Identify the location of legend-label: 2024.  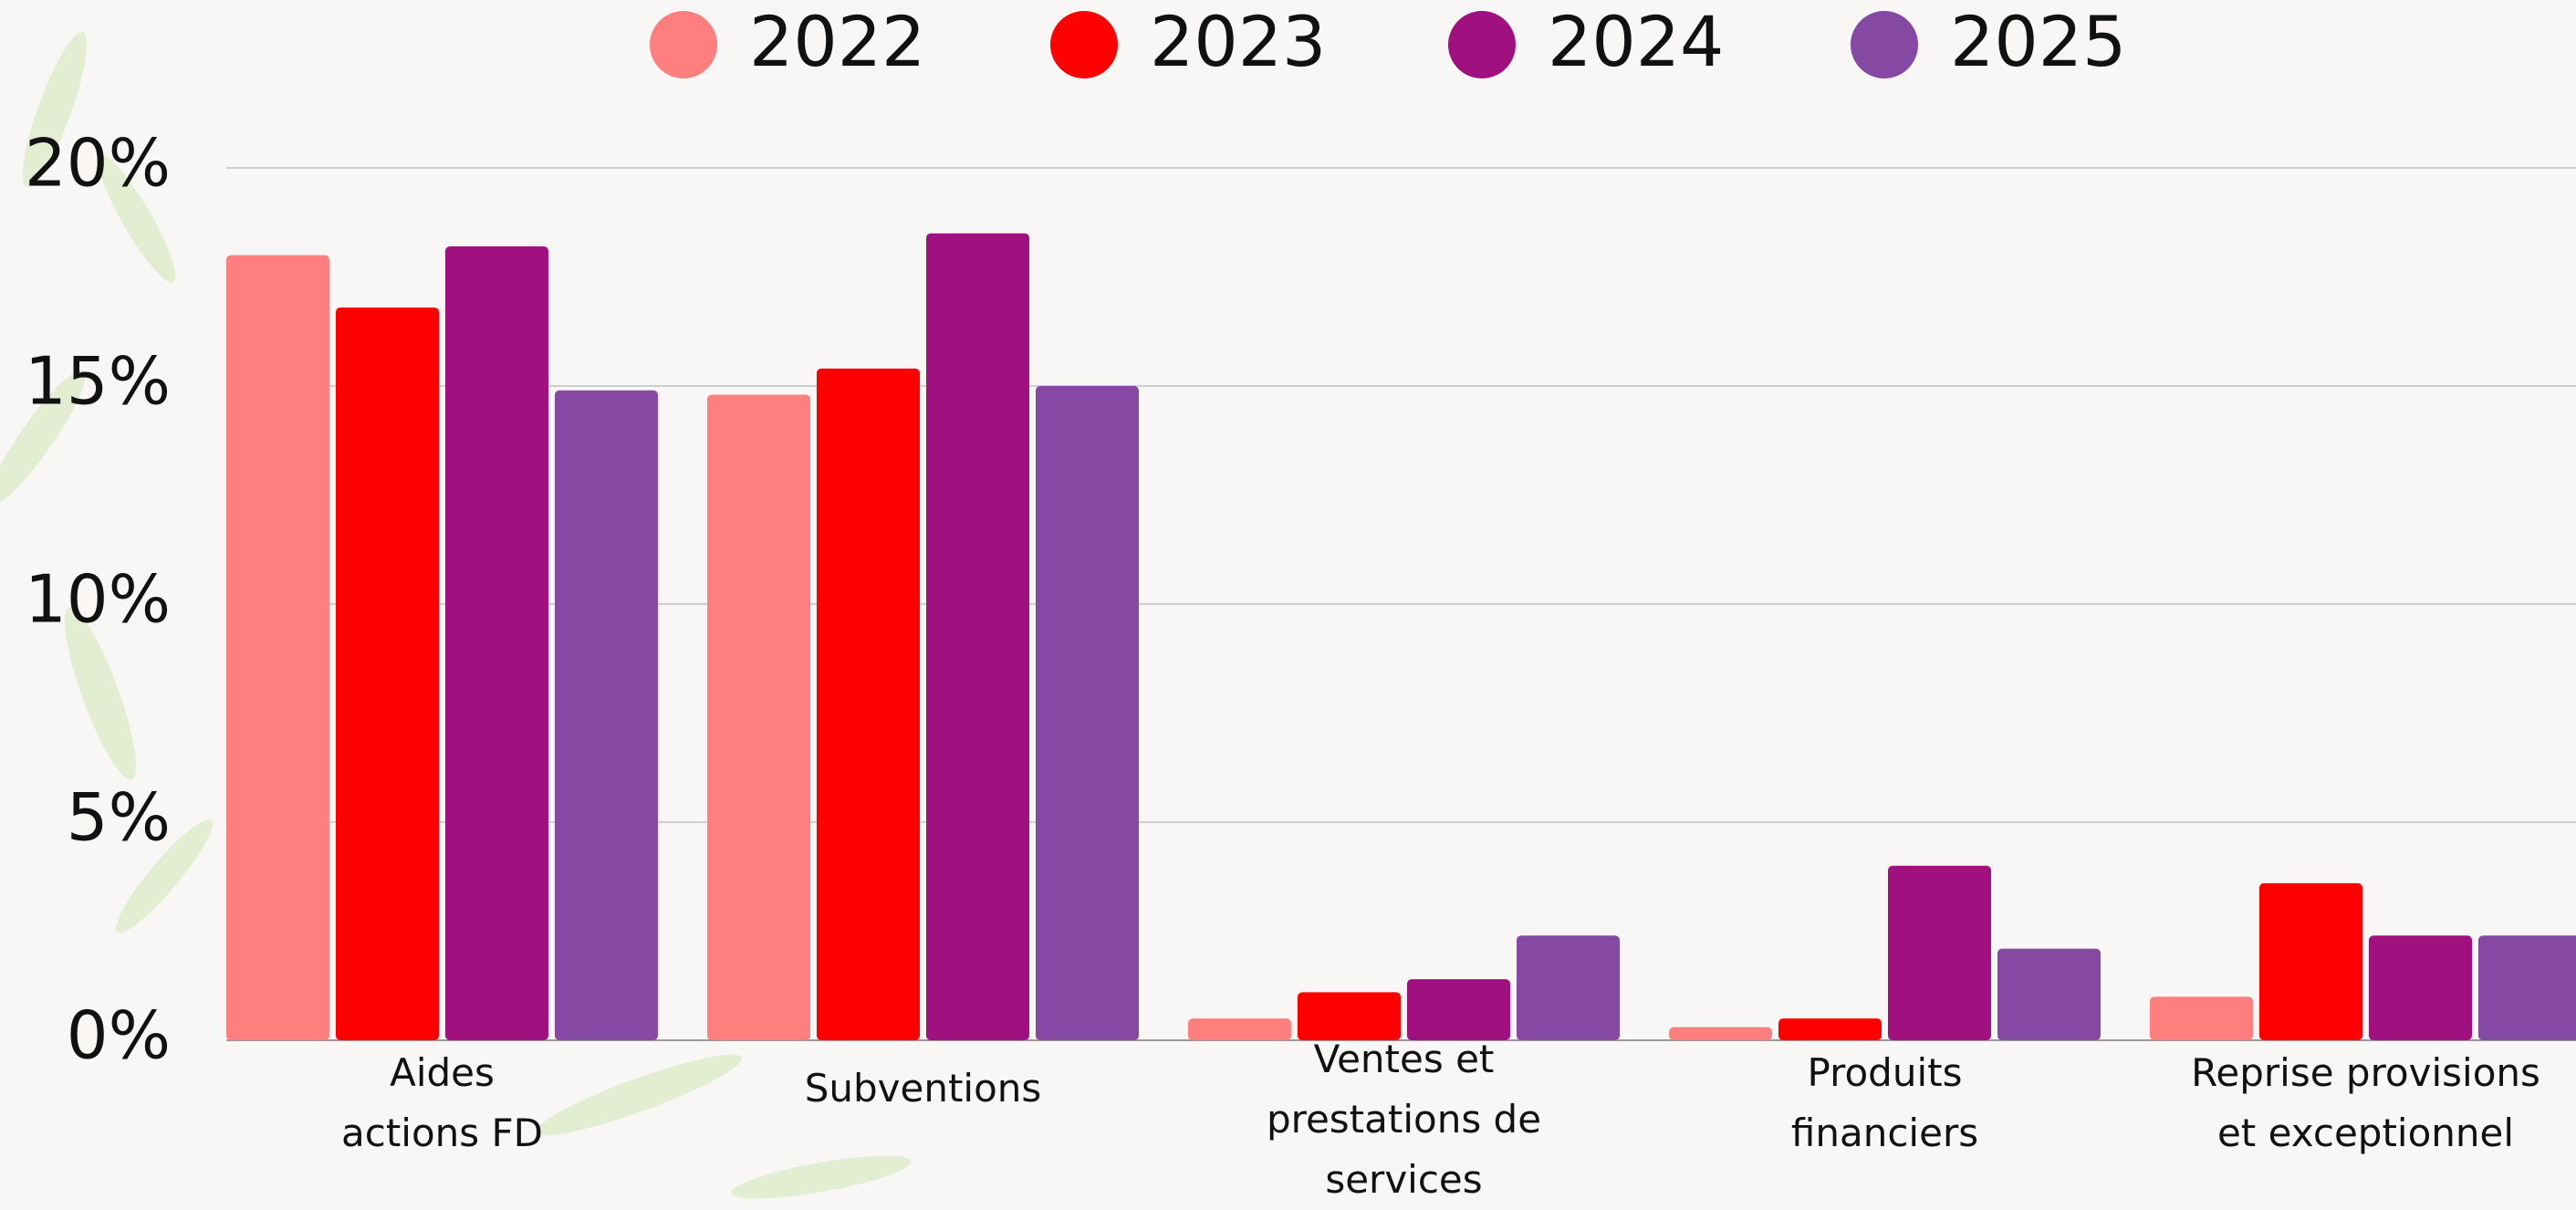
(1636, 41).